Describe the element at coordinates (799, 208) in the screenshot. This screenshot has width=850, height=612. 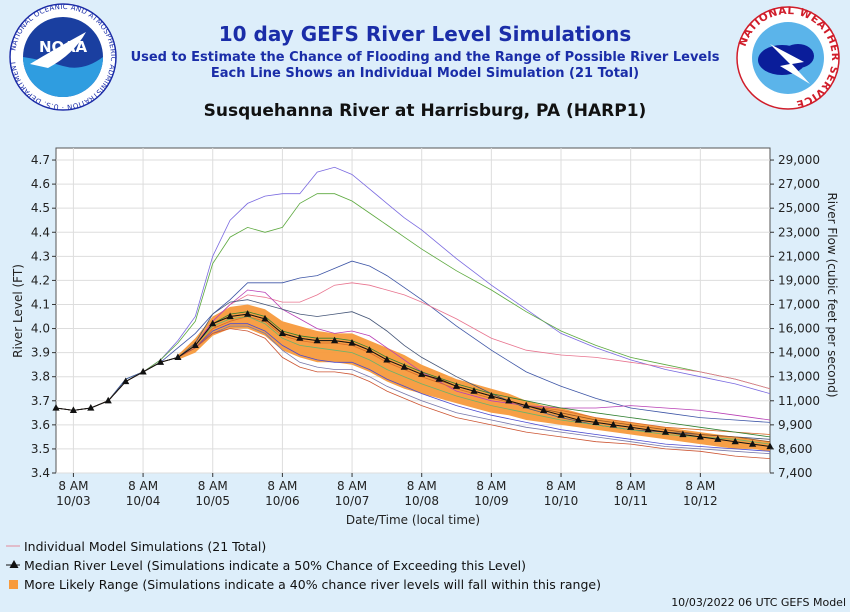
I see `y2-tick-label: 25,000` at that location.